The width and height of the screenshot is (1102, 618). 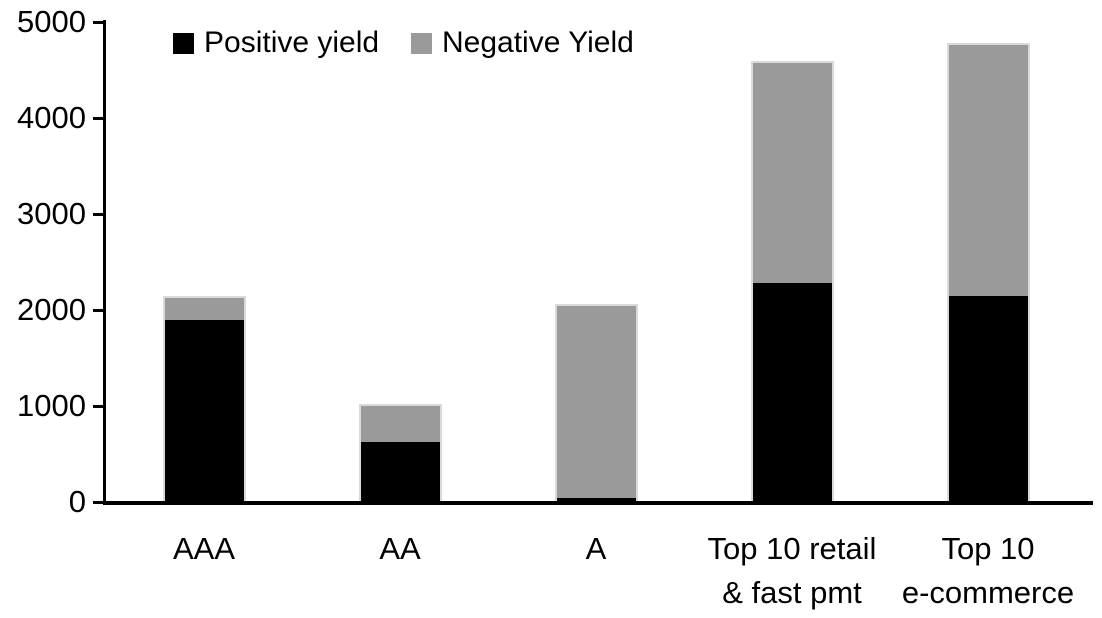 I want to click on x-axis-category-label: A, so click(x=596, y=548).